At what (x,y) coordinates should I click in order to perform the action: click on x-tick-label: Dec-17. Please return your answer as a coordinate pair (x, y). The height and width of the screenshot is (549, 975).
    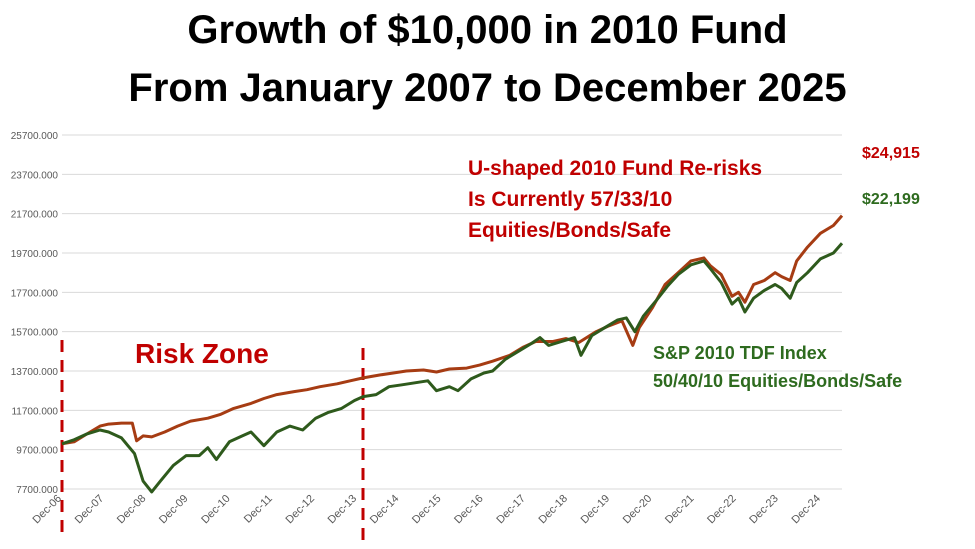
    Looking at the image, I should click on (511, 510).